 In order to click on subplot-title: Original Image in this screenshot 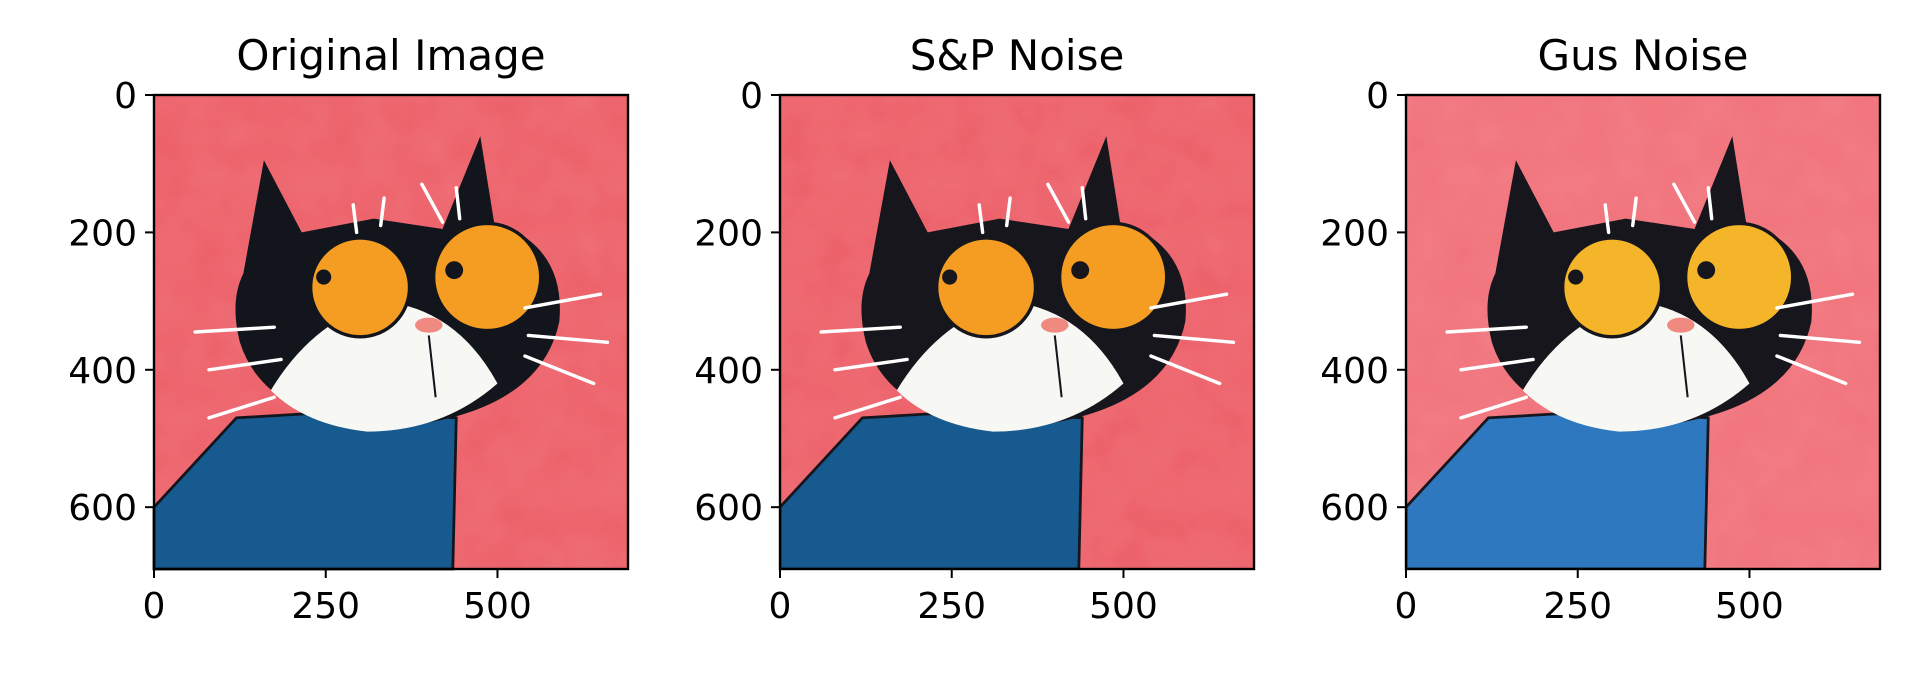, I will do `click(390, 55)`.